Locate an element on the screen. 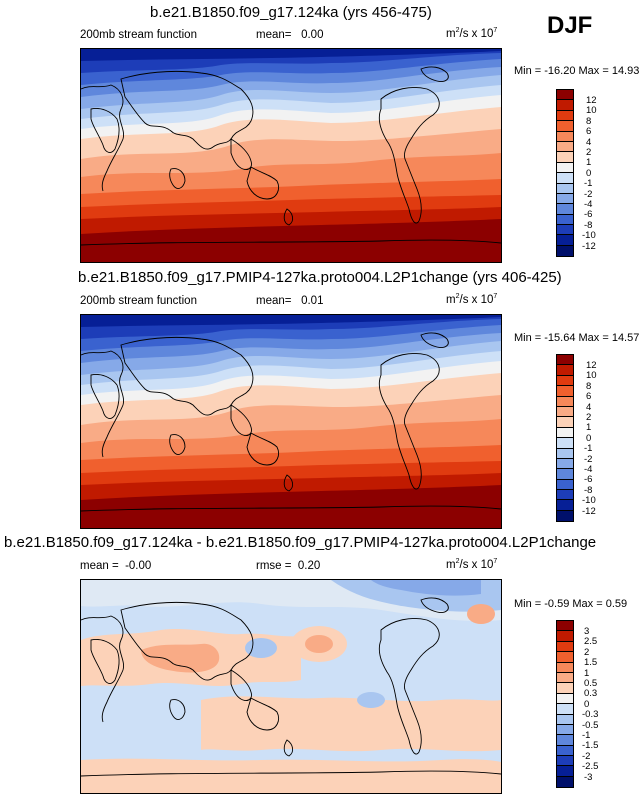 The height and width of the screenshot is (798, 644). season-label: DJF is located at coordinates (570, 25).